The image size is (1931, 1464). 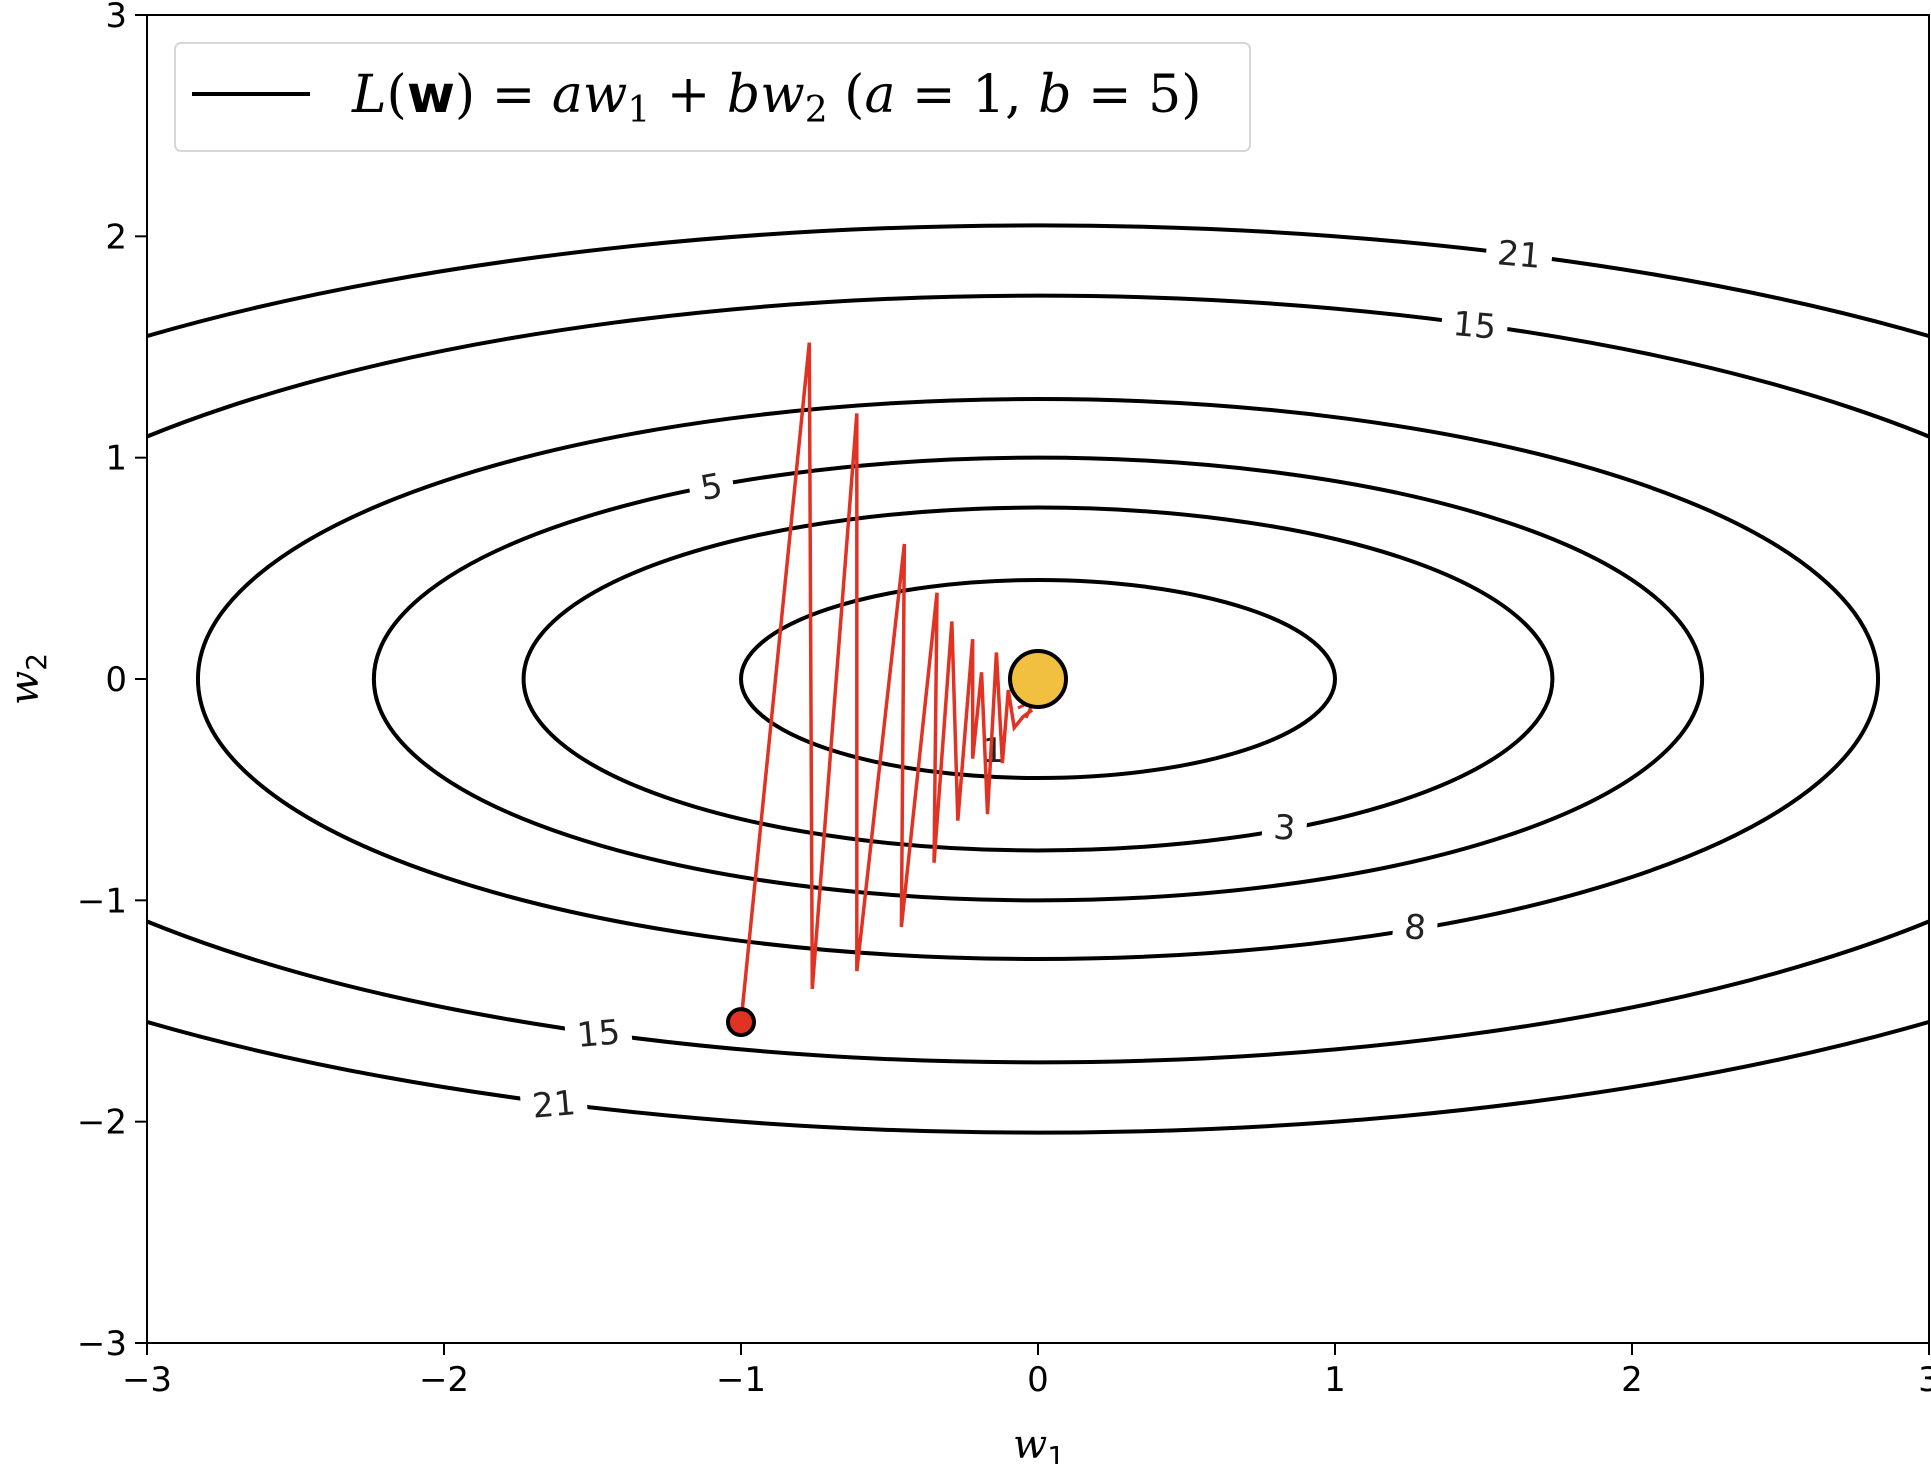 What do you see at coordinates (102, 1344) in the screenshot?
I see `y-tick-label: −3` at bounding box center [102, 1344].